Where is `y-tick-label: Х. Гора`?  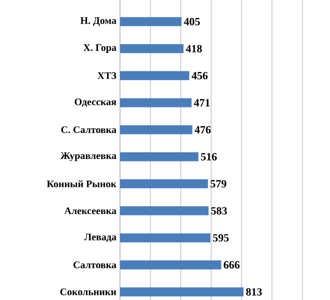 y-tick-label: Х. Гора is located at coordinates (99, 48).